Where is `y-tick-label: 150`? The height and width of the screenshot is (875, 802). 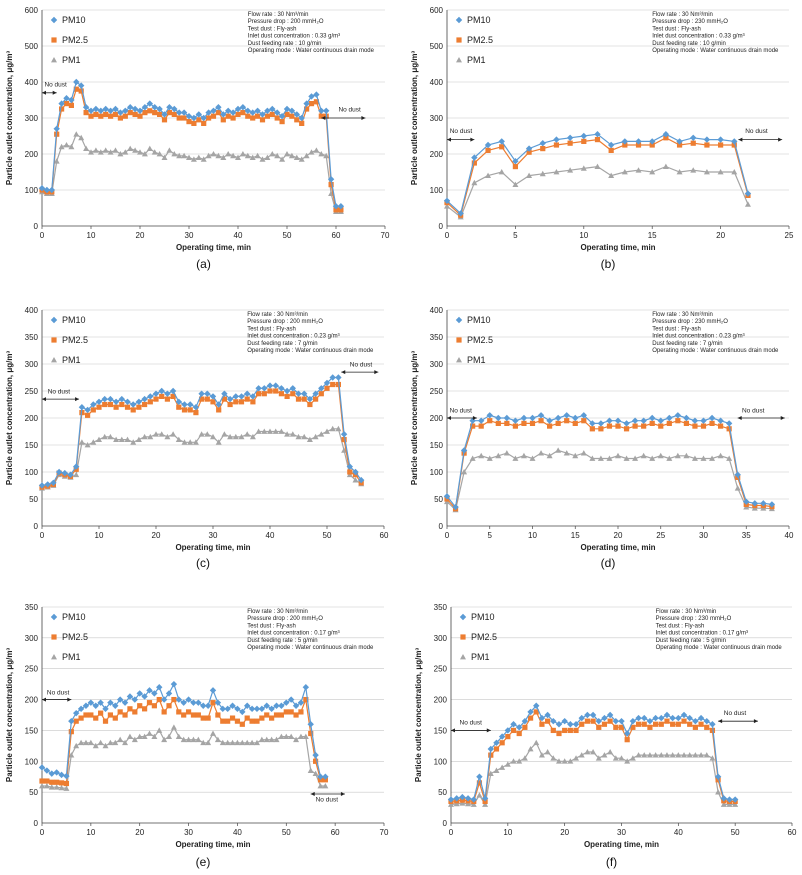 y-tick-label: 150 is located at coordinates (441, 730).